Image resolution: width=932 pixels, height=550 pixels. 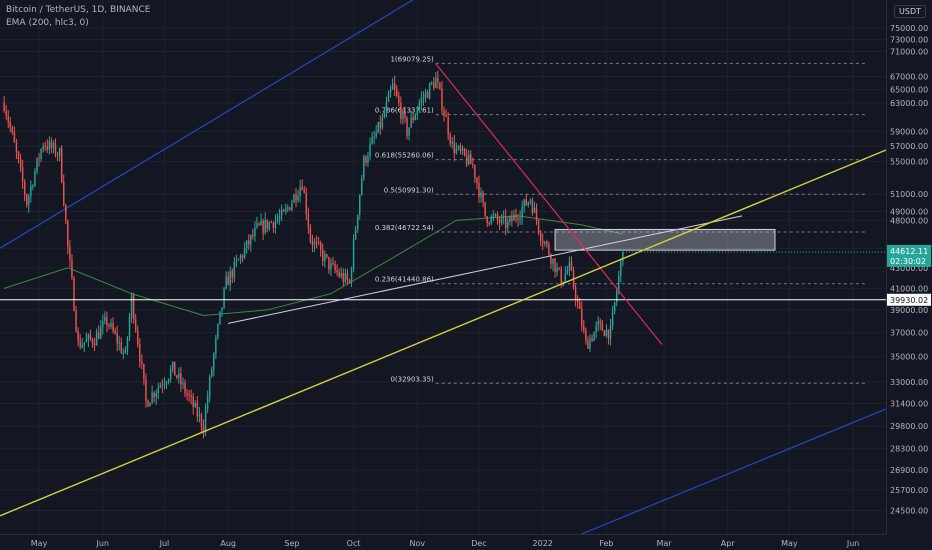 What do you see at coordinates (909, 268) in the screenshot?
I see `y-tick-label: 43000.00` at bounding box center [909, 268].